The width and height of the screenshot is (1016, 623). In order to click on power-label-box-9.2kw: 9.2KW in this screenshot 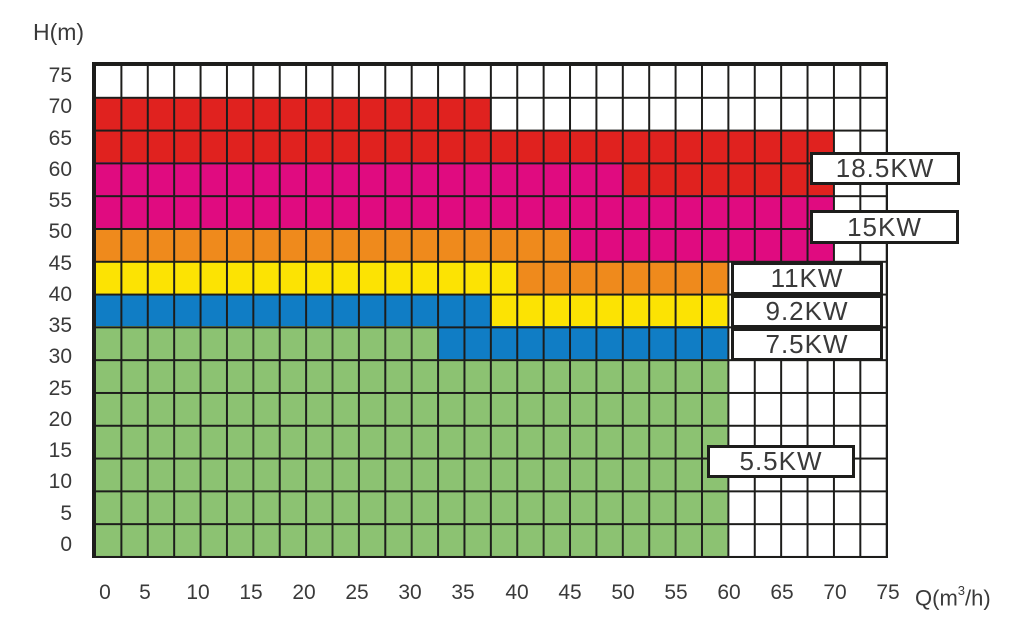, I will do `click(807, 311)`.